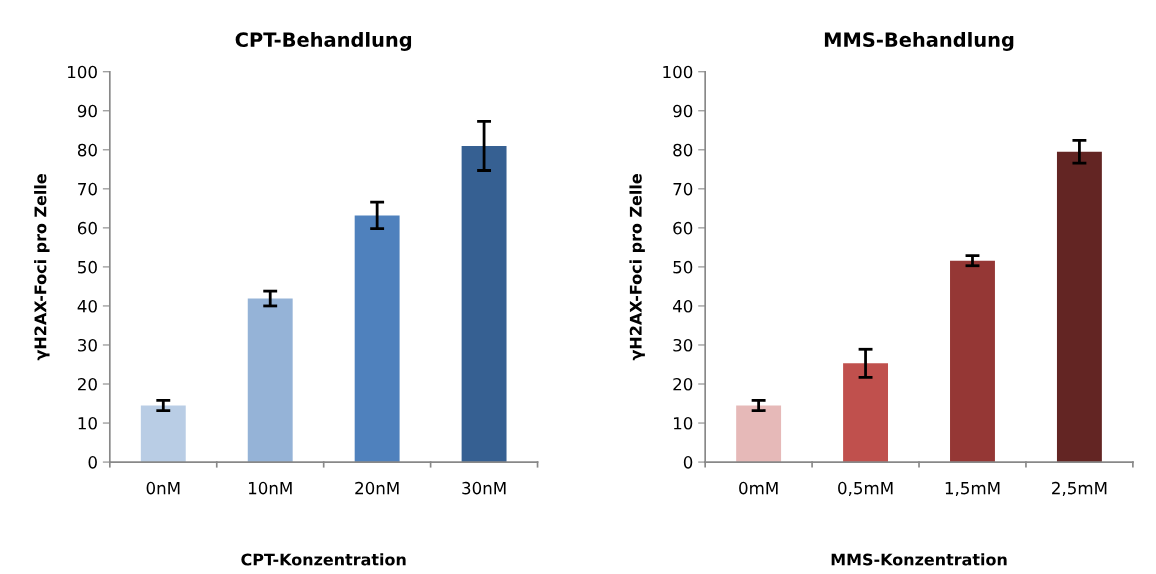  I want to click on x-tick-label: 10nM, so click(270, 488).